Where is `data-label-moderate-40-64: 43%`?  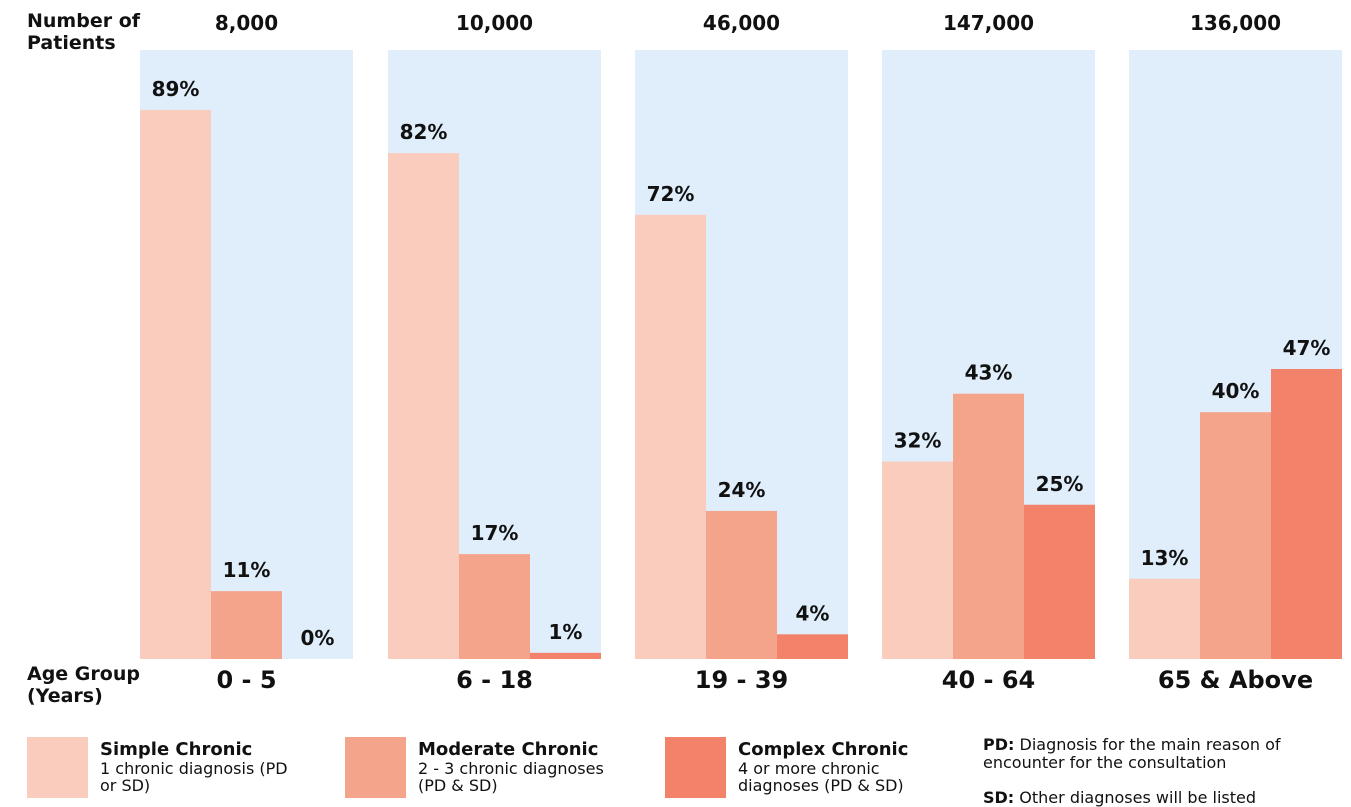
data-label-moderate-40-64: 43% is located at coordinates (989, 373).